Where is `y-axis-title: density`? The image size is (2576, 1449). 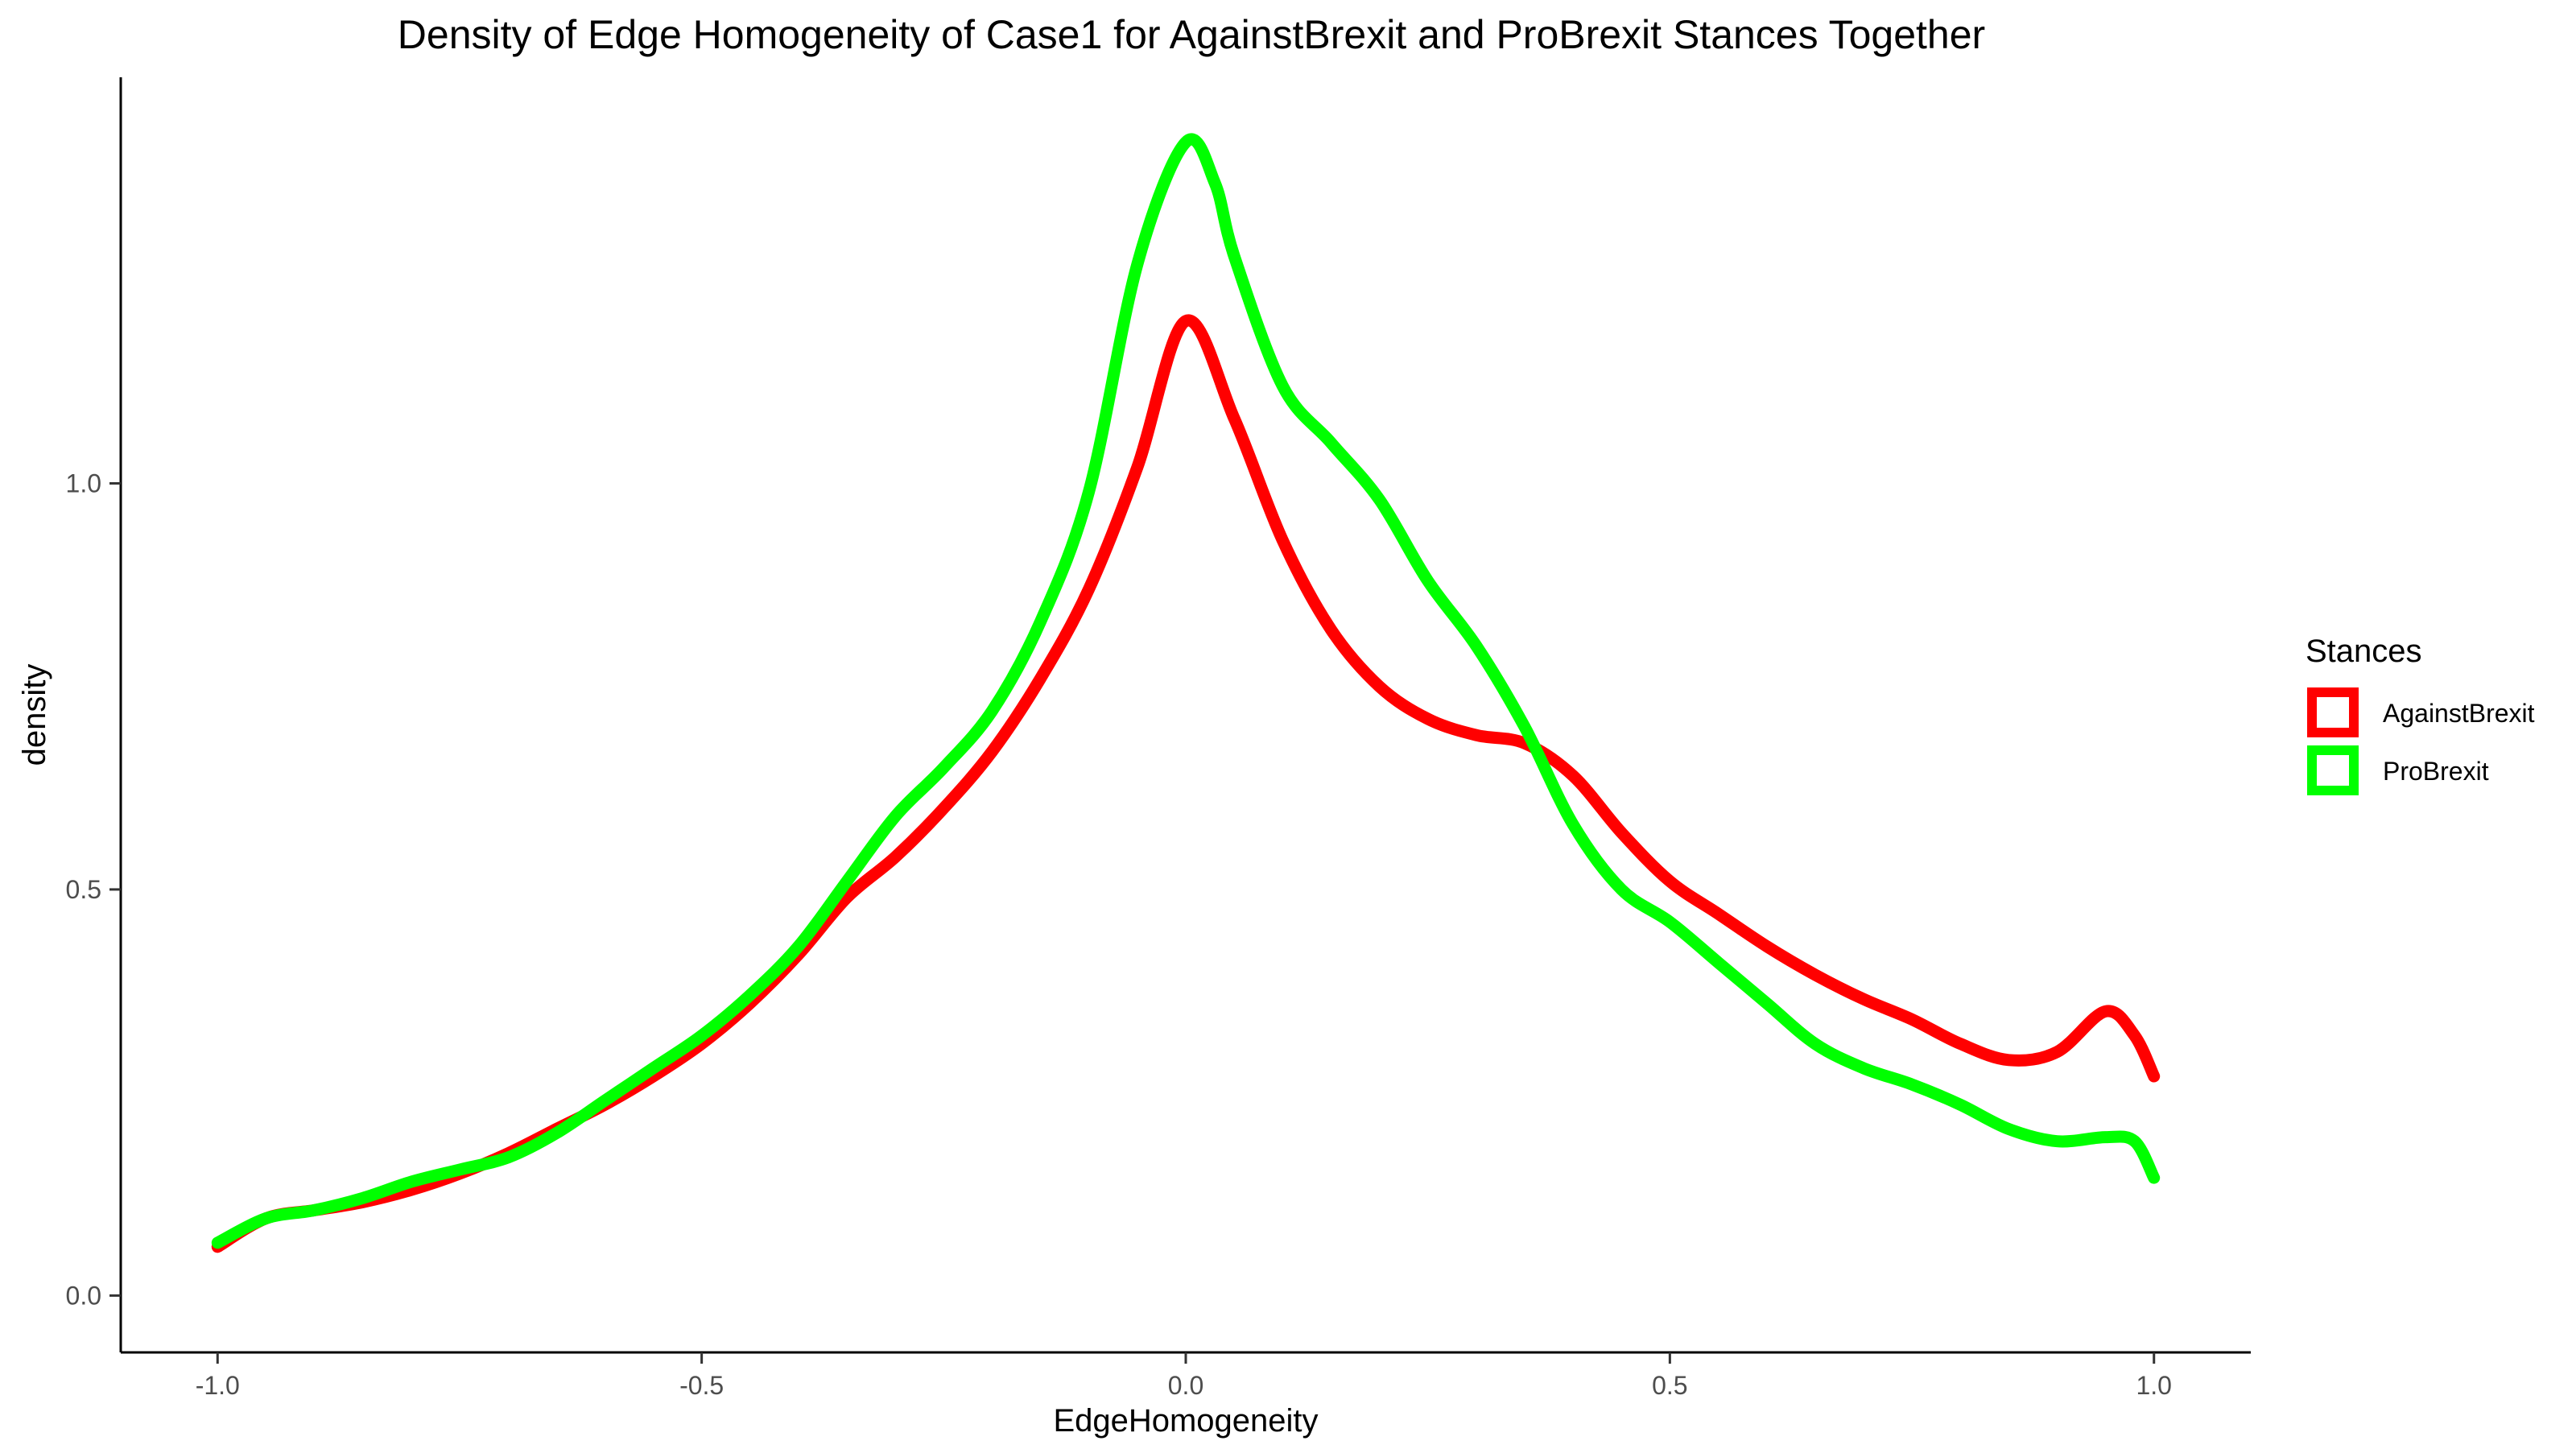 y-axis-title: density is located at coordinates (34, 715).